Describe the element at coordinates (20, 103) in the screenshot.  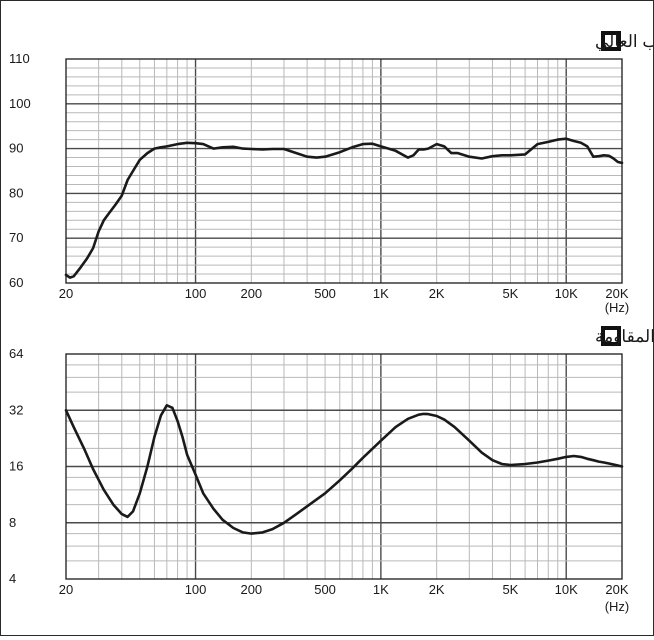
I see `y-tick-label: 100` at that location.